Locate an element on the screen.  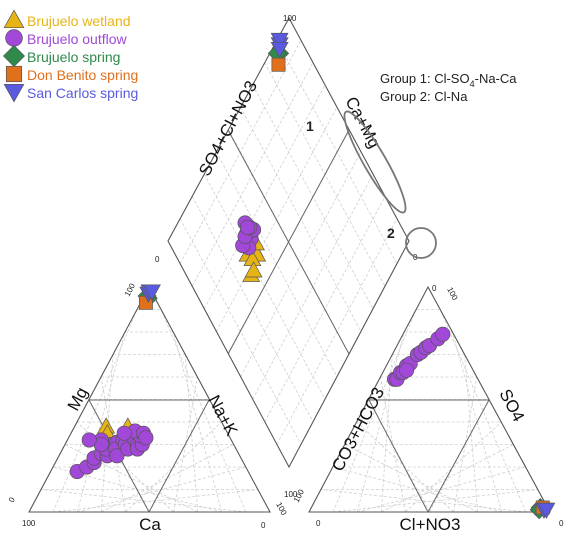
tick-cation-left-bottom: 100 is located at coordinates (29, 523).